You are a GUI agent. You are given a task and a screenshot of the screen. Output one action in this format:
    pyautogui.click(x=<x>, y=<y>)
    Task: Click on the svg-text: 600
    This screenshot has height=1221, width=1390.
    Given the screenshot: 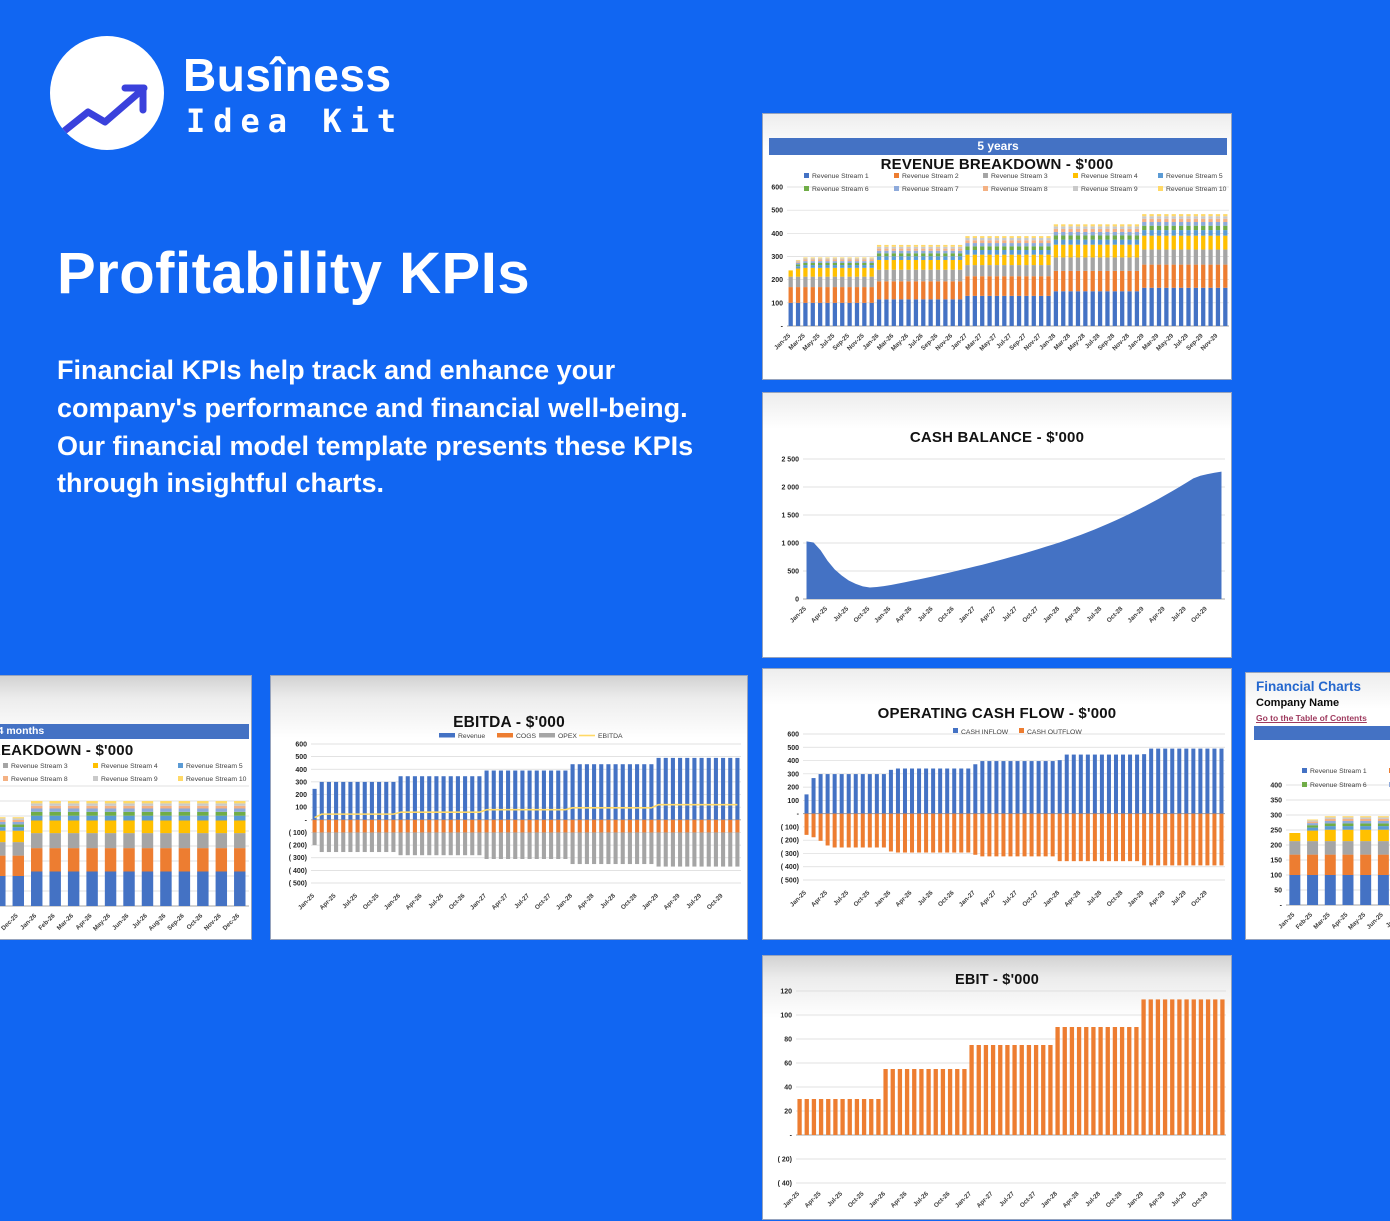 What is the action you would take?
    pyautogui.click(x=793, y=735)
    